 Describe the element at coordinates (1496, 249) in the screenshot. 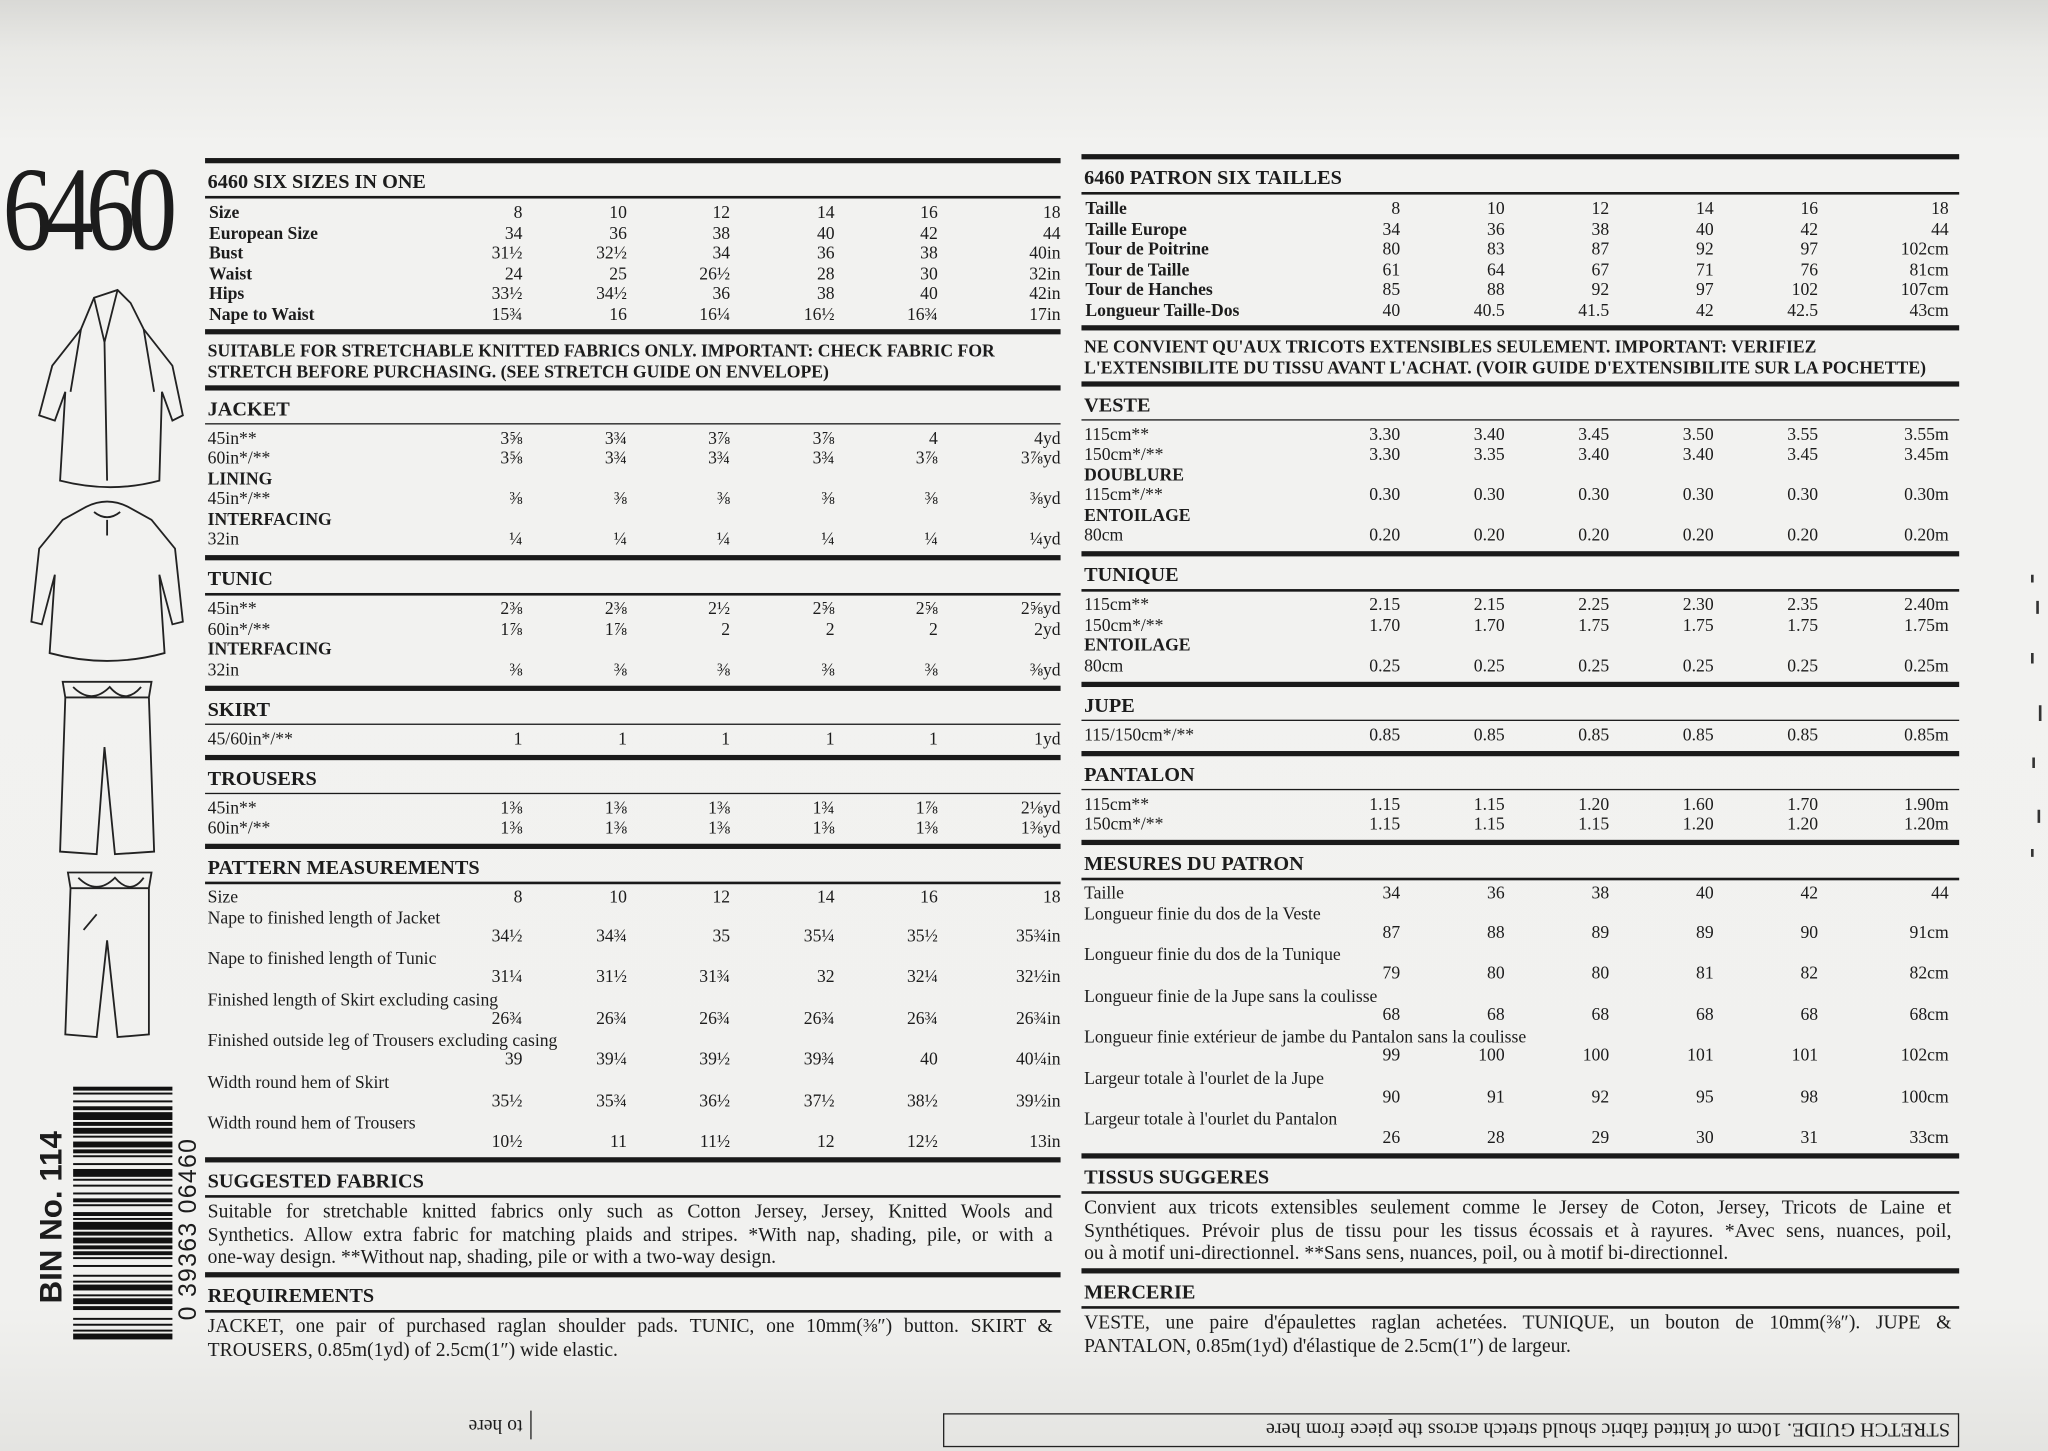

I see `cell: 83` at that location.